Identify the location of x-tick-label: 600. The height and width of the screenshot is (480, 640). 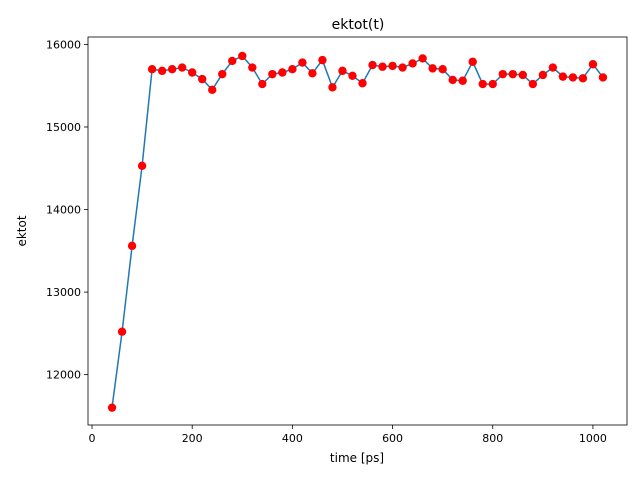
(392, 438).